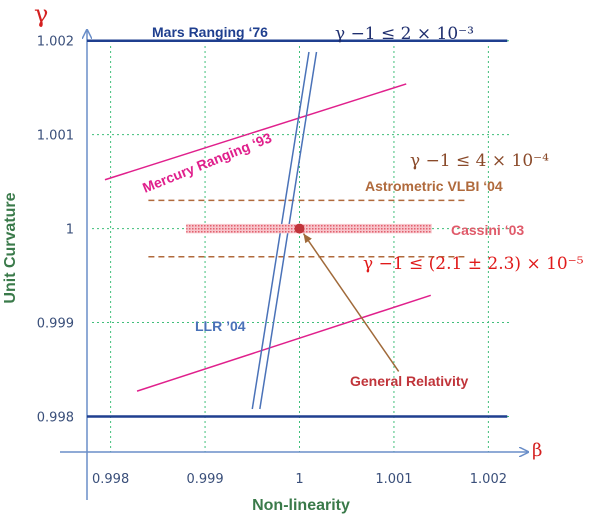 Image resolution: width=599 pixels, height=515 pixels. I want to click on constraint-equation-0: γ −1 ≤ 2 × 10⁻³, so click(404, 34).